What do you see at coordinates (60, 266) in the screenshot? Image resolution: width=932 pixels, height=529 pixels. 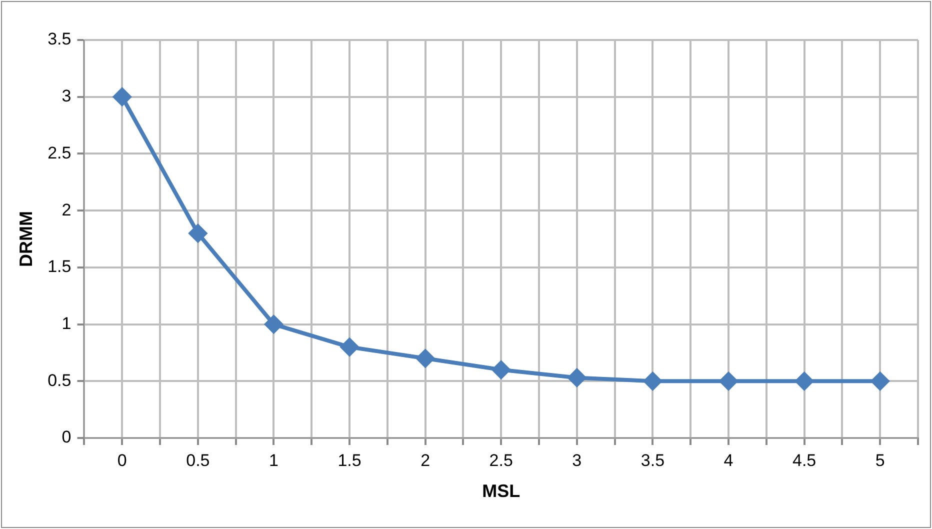 I see `y-tick-label: 1.5` at bounding box center [60, 266].